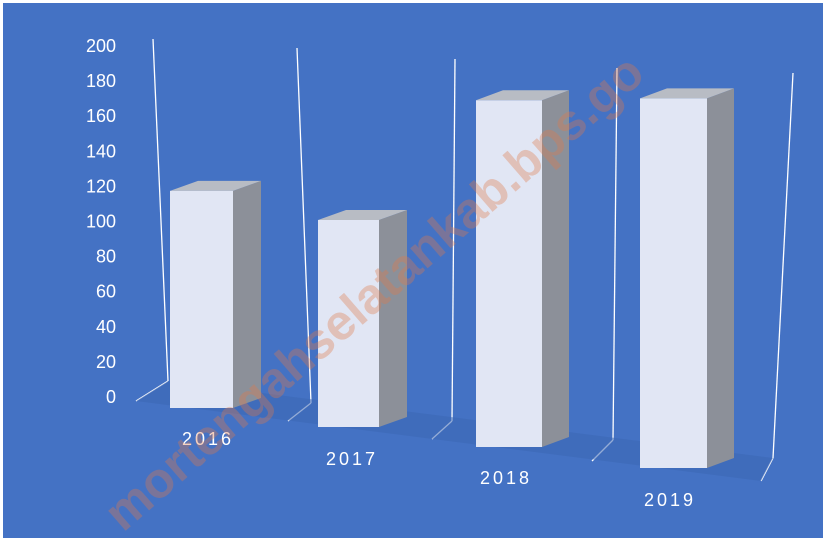  I want to click on x-tick-label: 2017, so click(352, 459).